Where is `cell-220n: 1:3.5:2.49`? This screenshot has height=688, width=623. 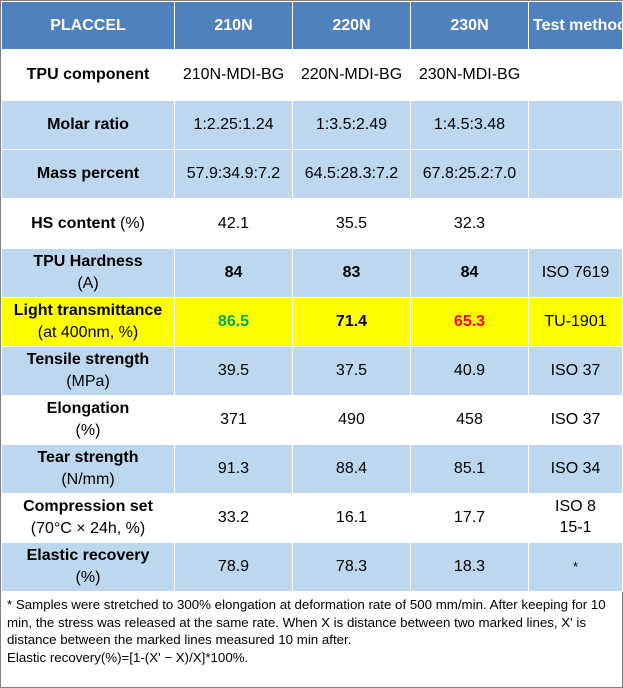
cell-220n: 1:3.5:2.49 is located at coordinates (351, 125).